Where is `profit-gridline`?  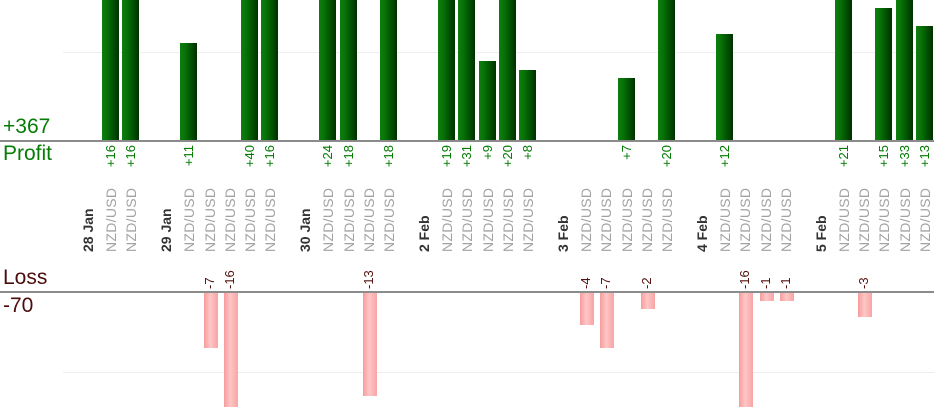
profit-gridline is located at coordinates (498, 52).